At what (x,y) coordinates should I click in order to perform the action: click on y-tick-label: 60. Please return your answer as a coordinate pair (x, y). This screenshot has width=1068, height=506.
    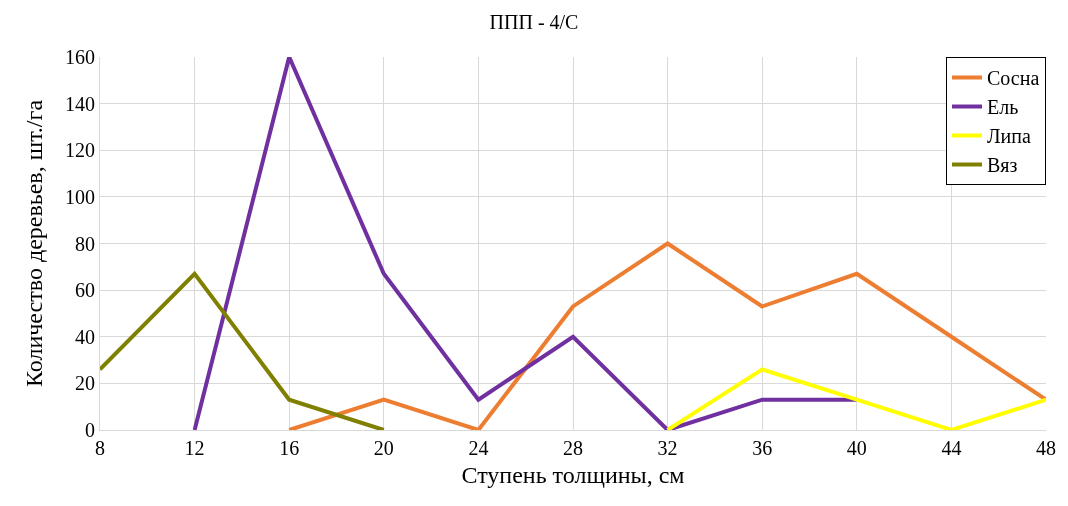
    Looking at the image, I should click on (85, 290).